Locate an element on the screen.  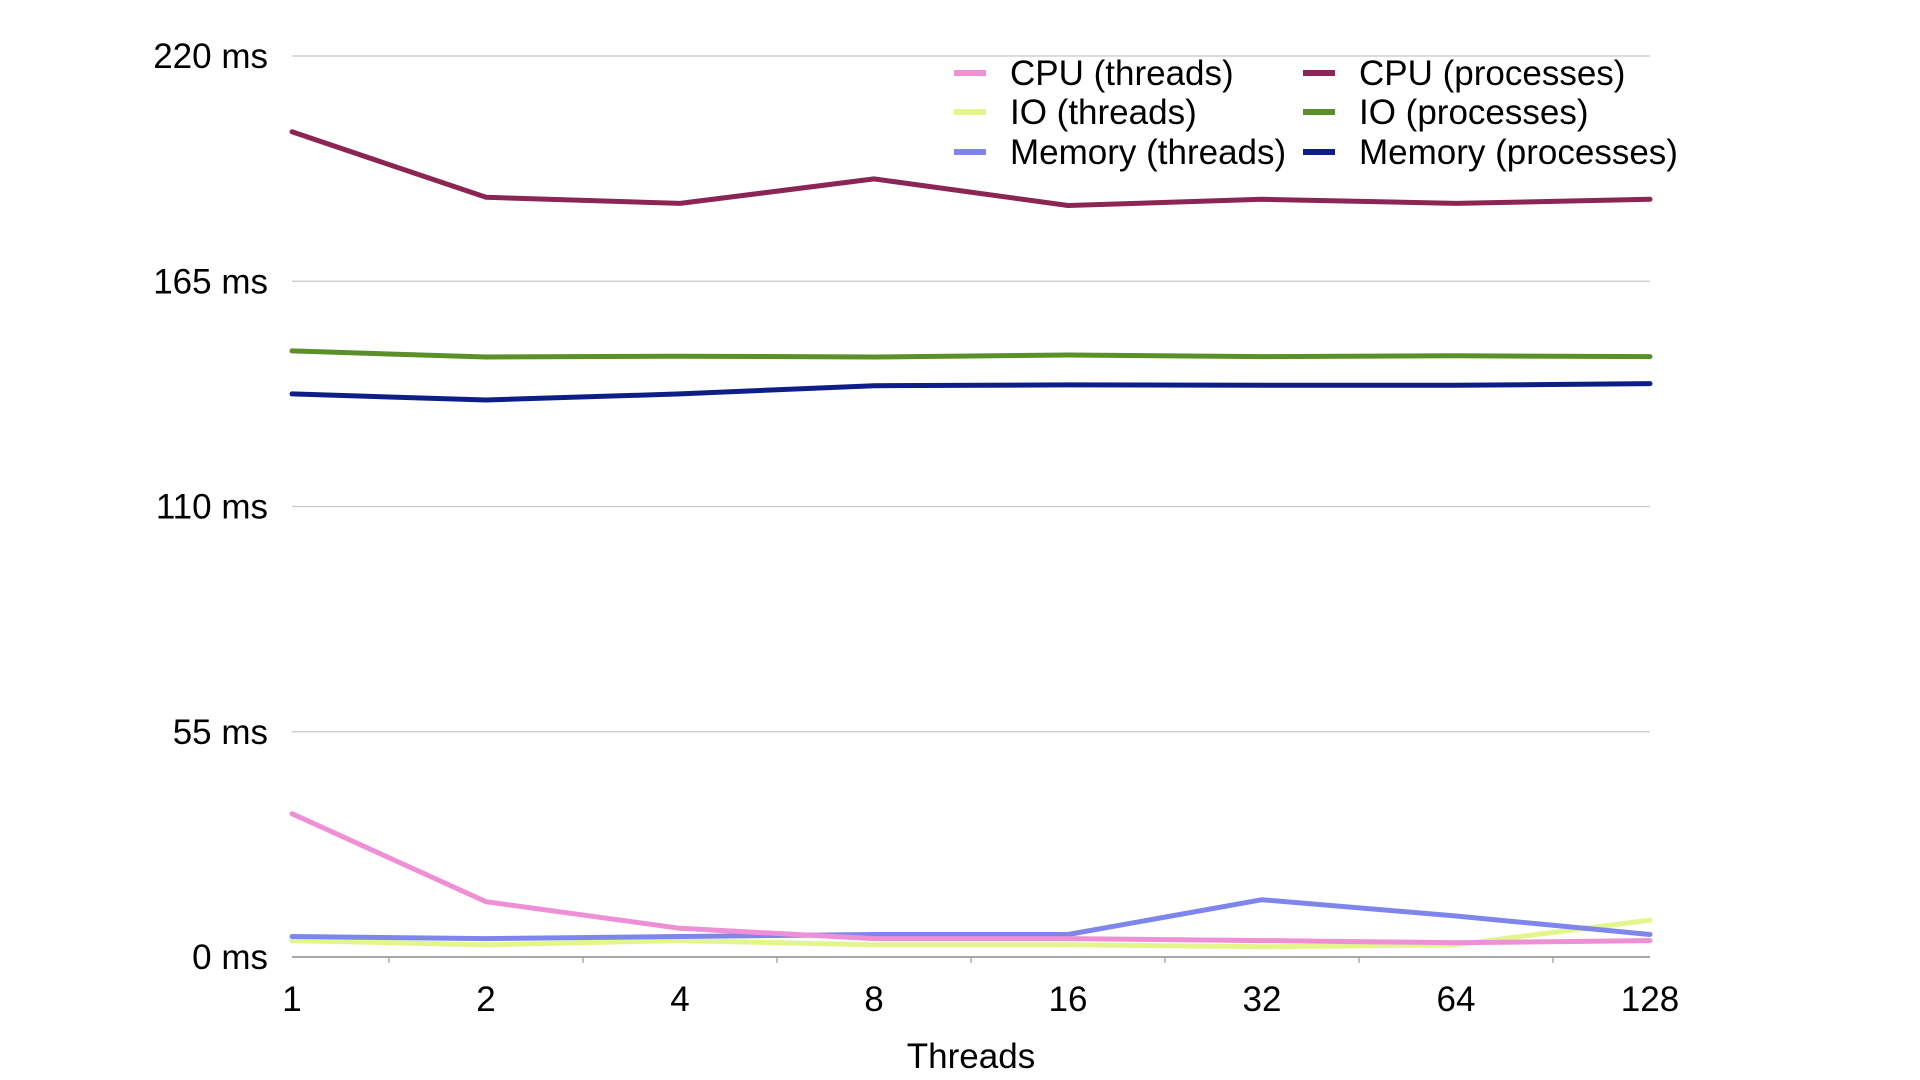
y-tick-label: 110 ms is located at coordinates (212, 507).